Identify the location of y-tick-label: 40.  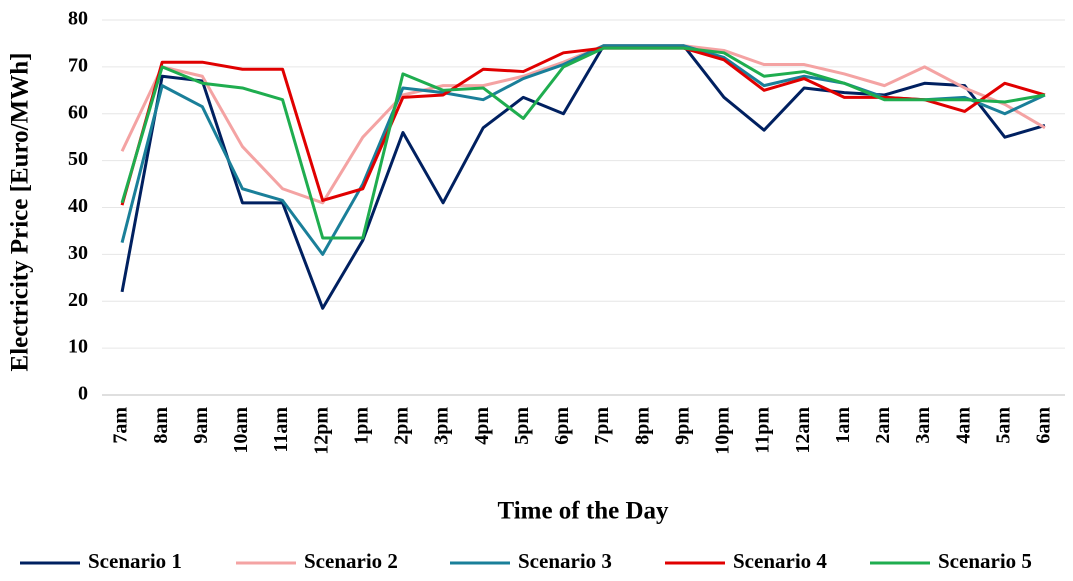
(78, 206).